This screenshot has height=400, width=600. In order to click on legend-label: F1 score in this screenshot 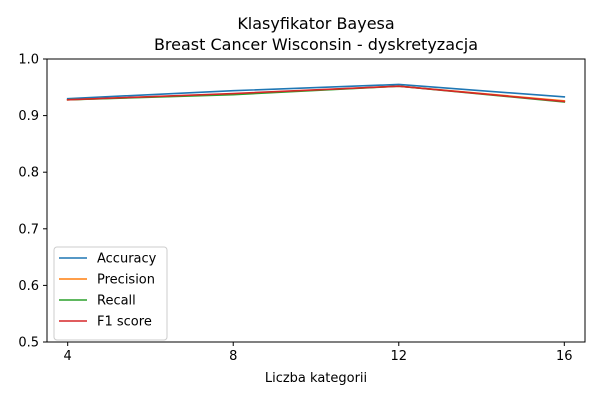, I will do `click(124, 322)`.